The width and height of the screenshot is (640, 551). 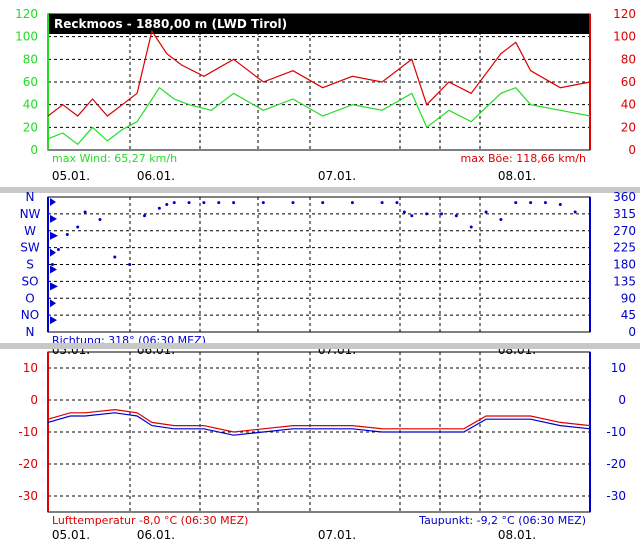 I want to click on y-tick-right: 135, so click(x=624, y=281).